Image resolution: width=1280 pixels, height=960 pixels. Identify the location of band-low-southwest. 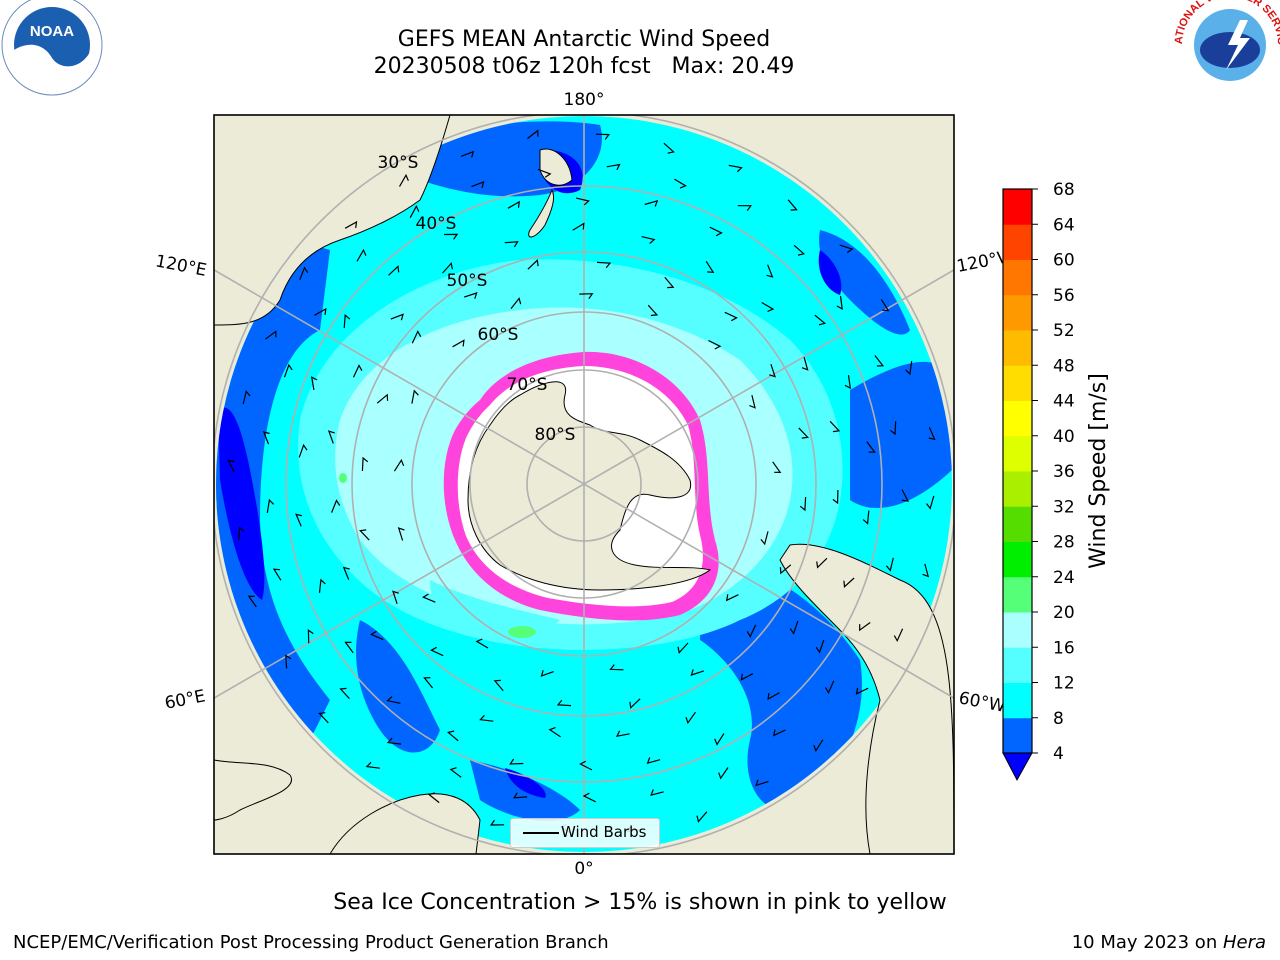
(398, 686).